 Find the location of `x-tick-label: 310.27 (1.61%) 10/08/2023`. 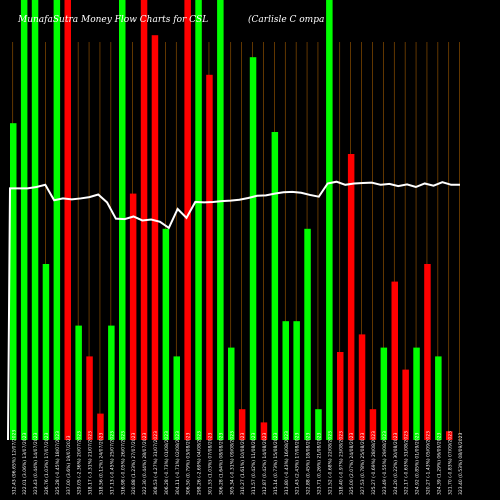

x-tick-label: 310.27 (1.61%) 10/08/2023 is located at coordinates (243, 464).